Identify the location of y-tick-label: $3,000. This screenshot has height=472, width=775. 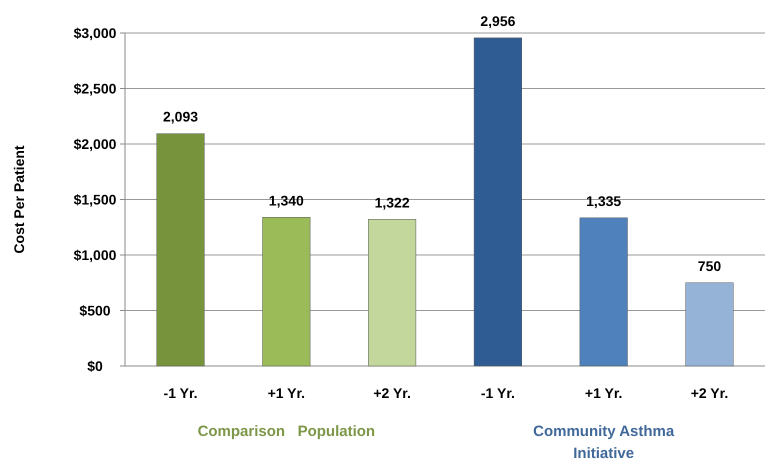
(95, 32).